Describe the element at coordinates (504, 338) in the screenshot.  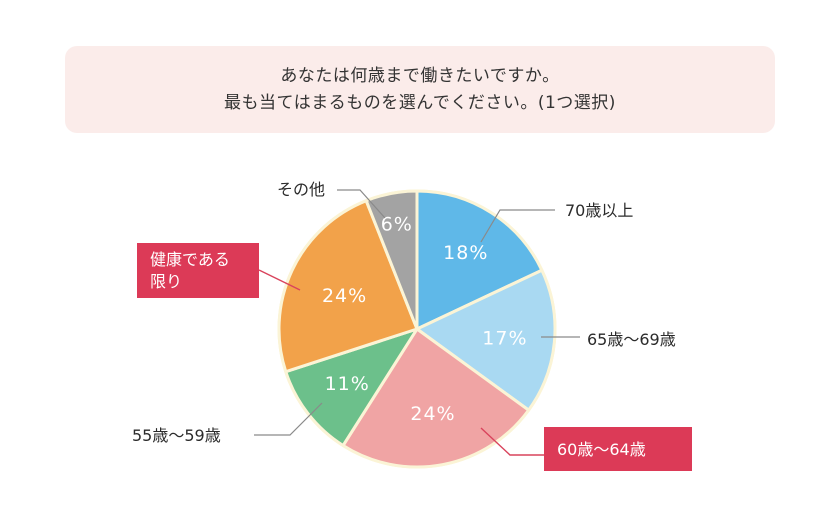
I see `slice-percent-label: 17%` at that location.